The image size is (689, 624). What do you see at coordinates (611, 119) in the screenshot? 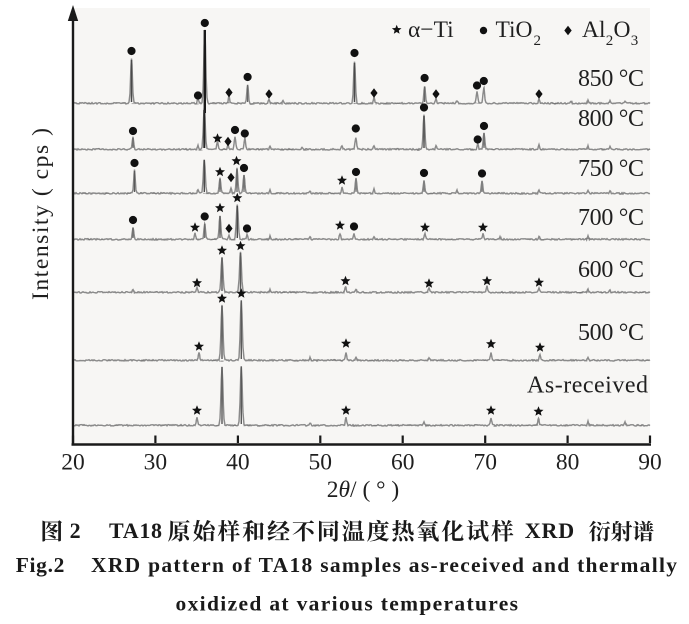
I see `svg-text: 800 °C` at bounding box center [611, 119].